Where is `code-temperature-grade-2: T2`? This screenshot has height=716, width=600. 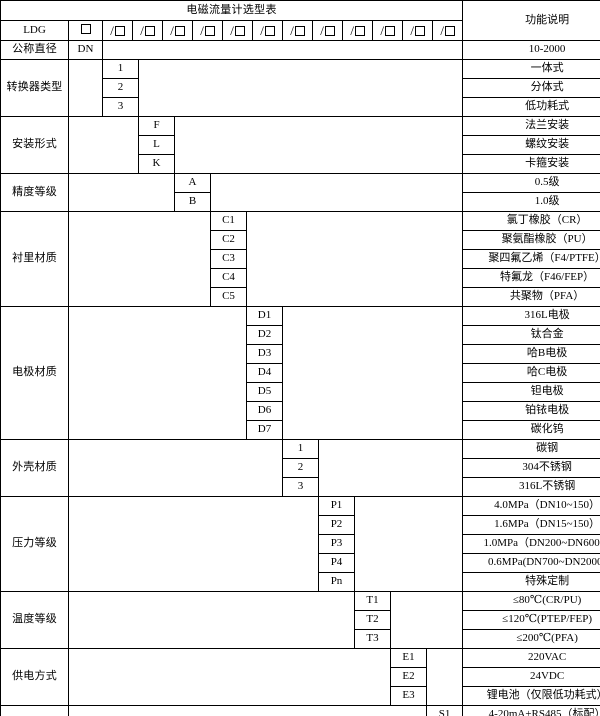 code-temperature-grade-2: T2 is located at coordinates (372, 620).